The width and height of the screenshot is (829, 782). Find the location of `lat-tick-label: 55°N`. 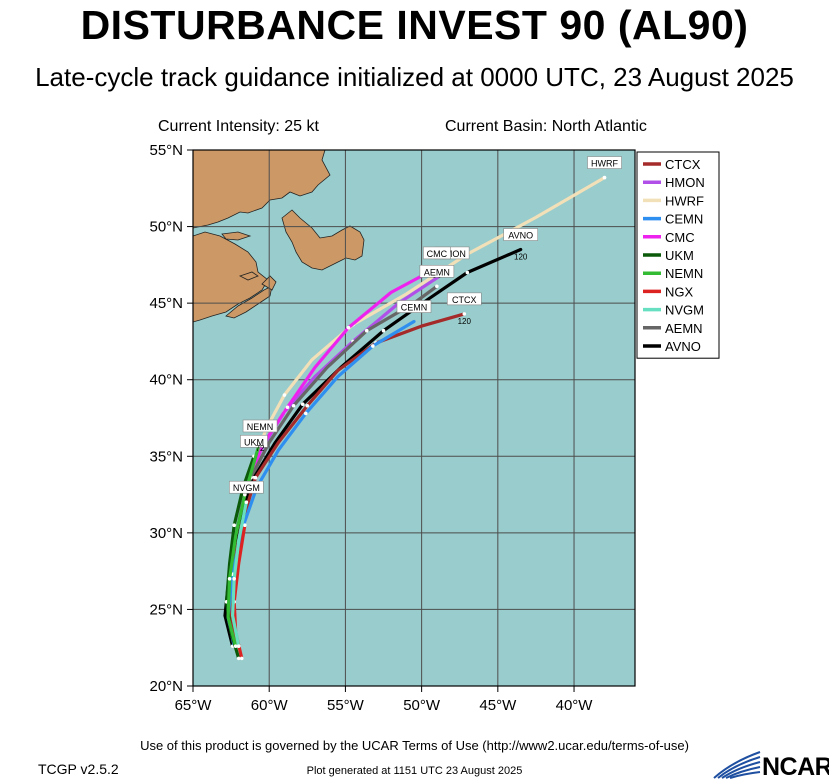

lat-tick-label: 55°N is located at coordinates (166, 150).